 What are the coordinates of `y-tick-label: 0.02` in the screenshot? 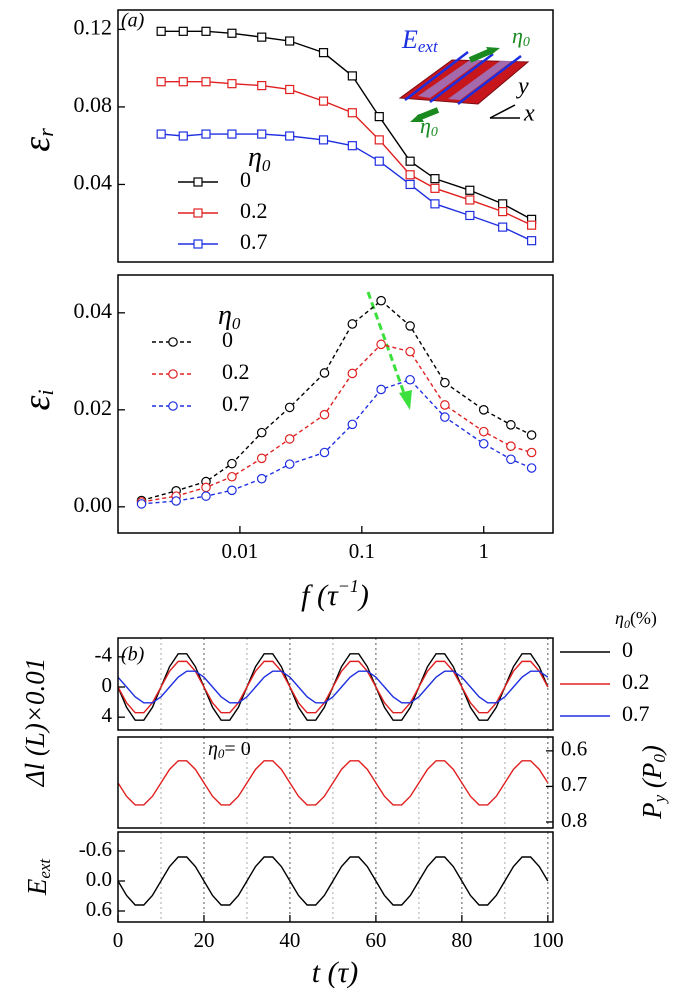 It's located at (93, 407).